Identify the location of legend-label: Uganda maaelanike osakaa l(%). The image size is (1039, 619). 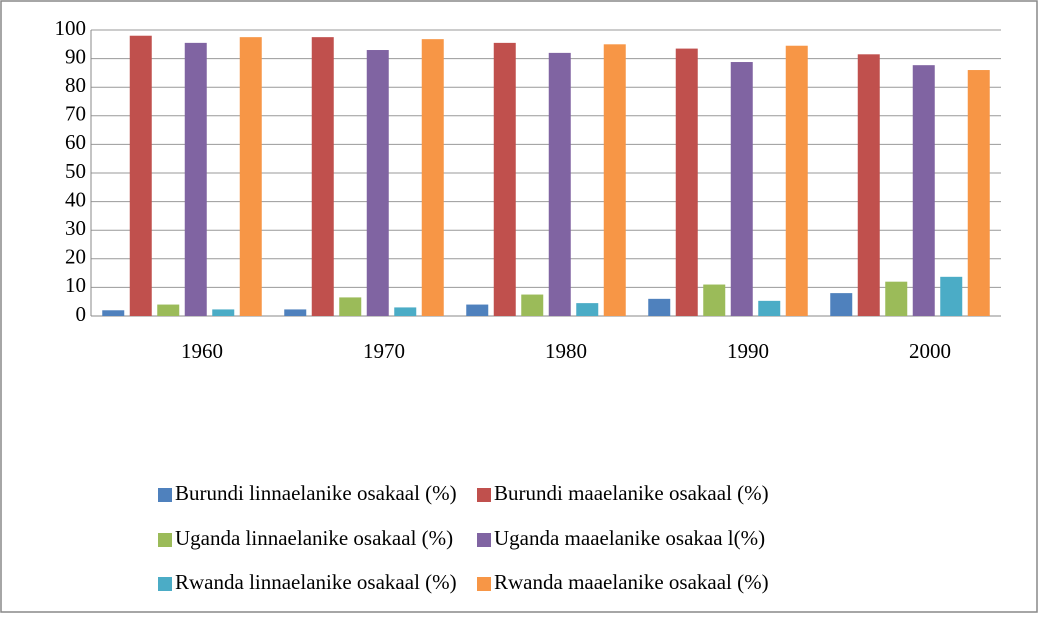
(629, 538).